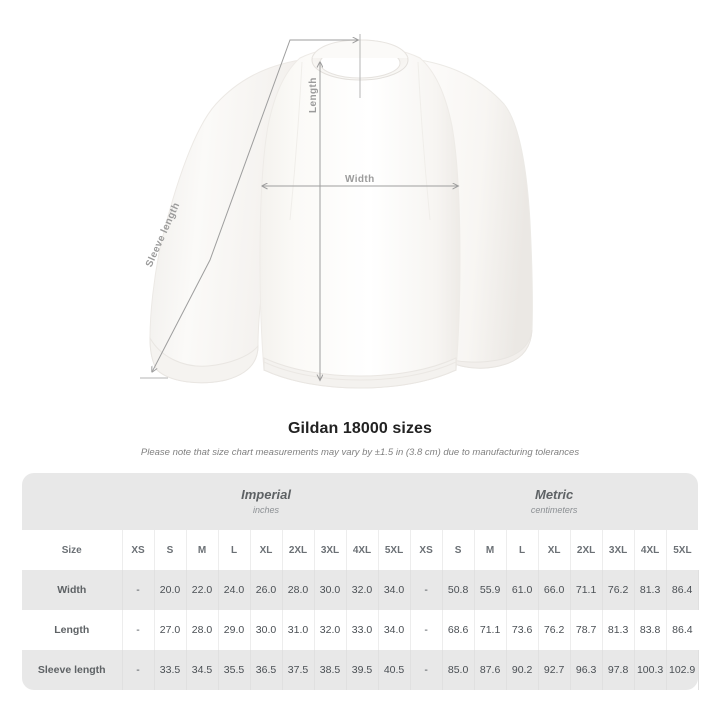 The width and height of the screenshot is (720, 720). What do you see at coordinates (266, 630) in the screenshot?
I see `cell-length-imperial-xl: 30.0` at bounding box center [266, 630].